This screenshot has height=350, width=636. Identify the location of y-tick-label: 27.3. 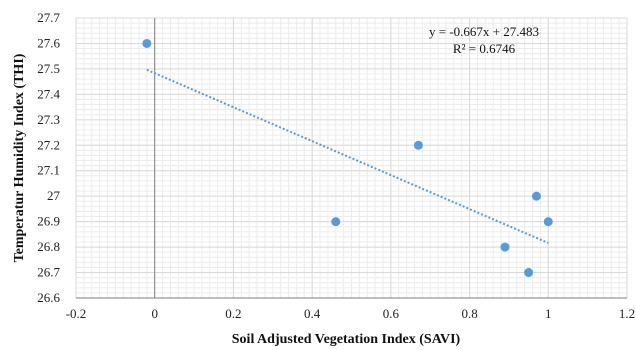
(48, 119).